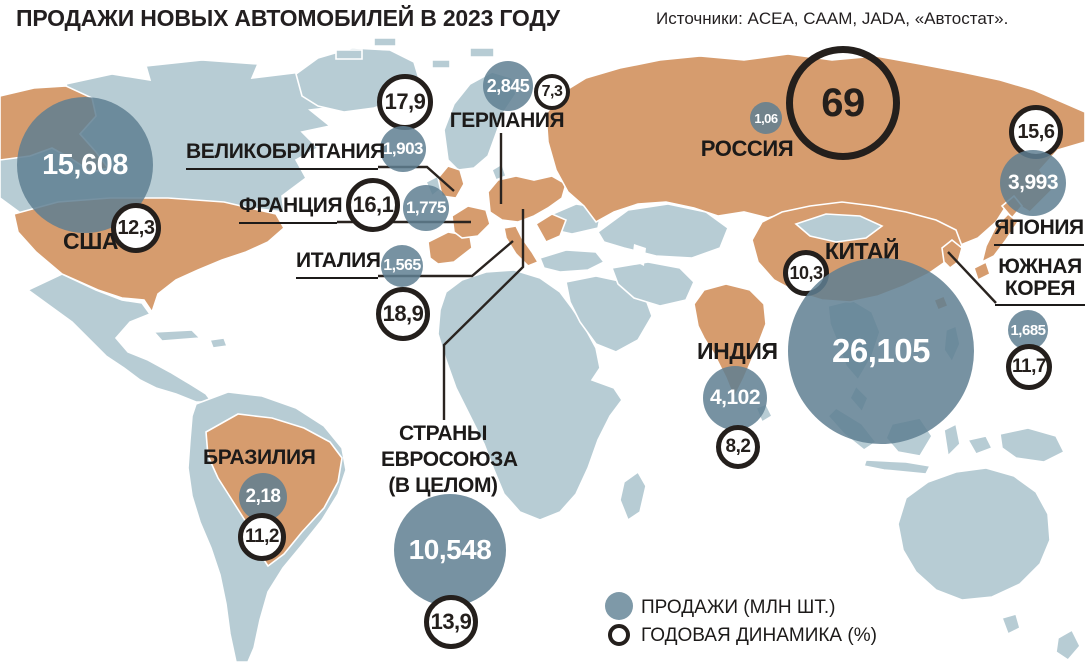 This screenshot has height=664, width=1085. Describe the element at coordinates (881, 351) in the screenshot. I see `china-sales-bubble: 26,105` at that location.